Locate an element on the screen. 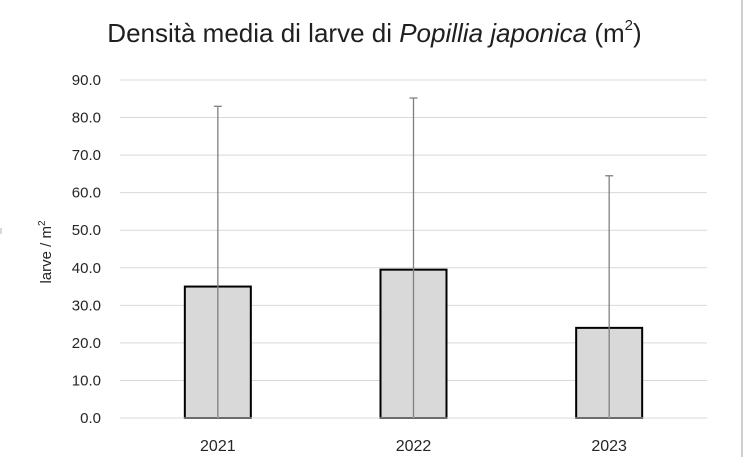 The image size is (749, 457). x-tick-label: 2022 is located at coordinates (414, 446).